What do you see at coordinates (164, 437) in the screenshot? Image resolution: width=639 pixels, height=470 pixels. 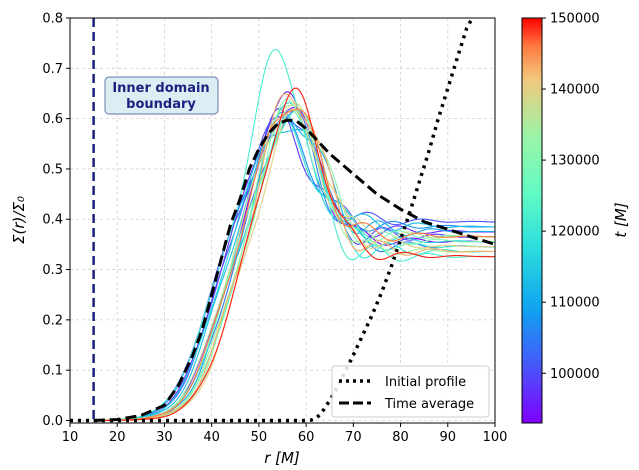 I see `x-tick-label: 30` at bounding box center [164, 437].